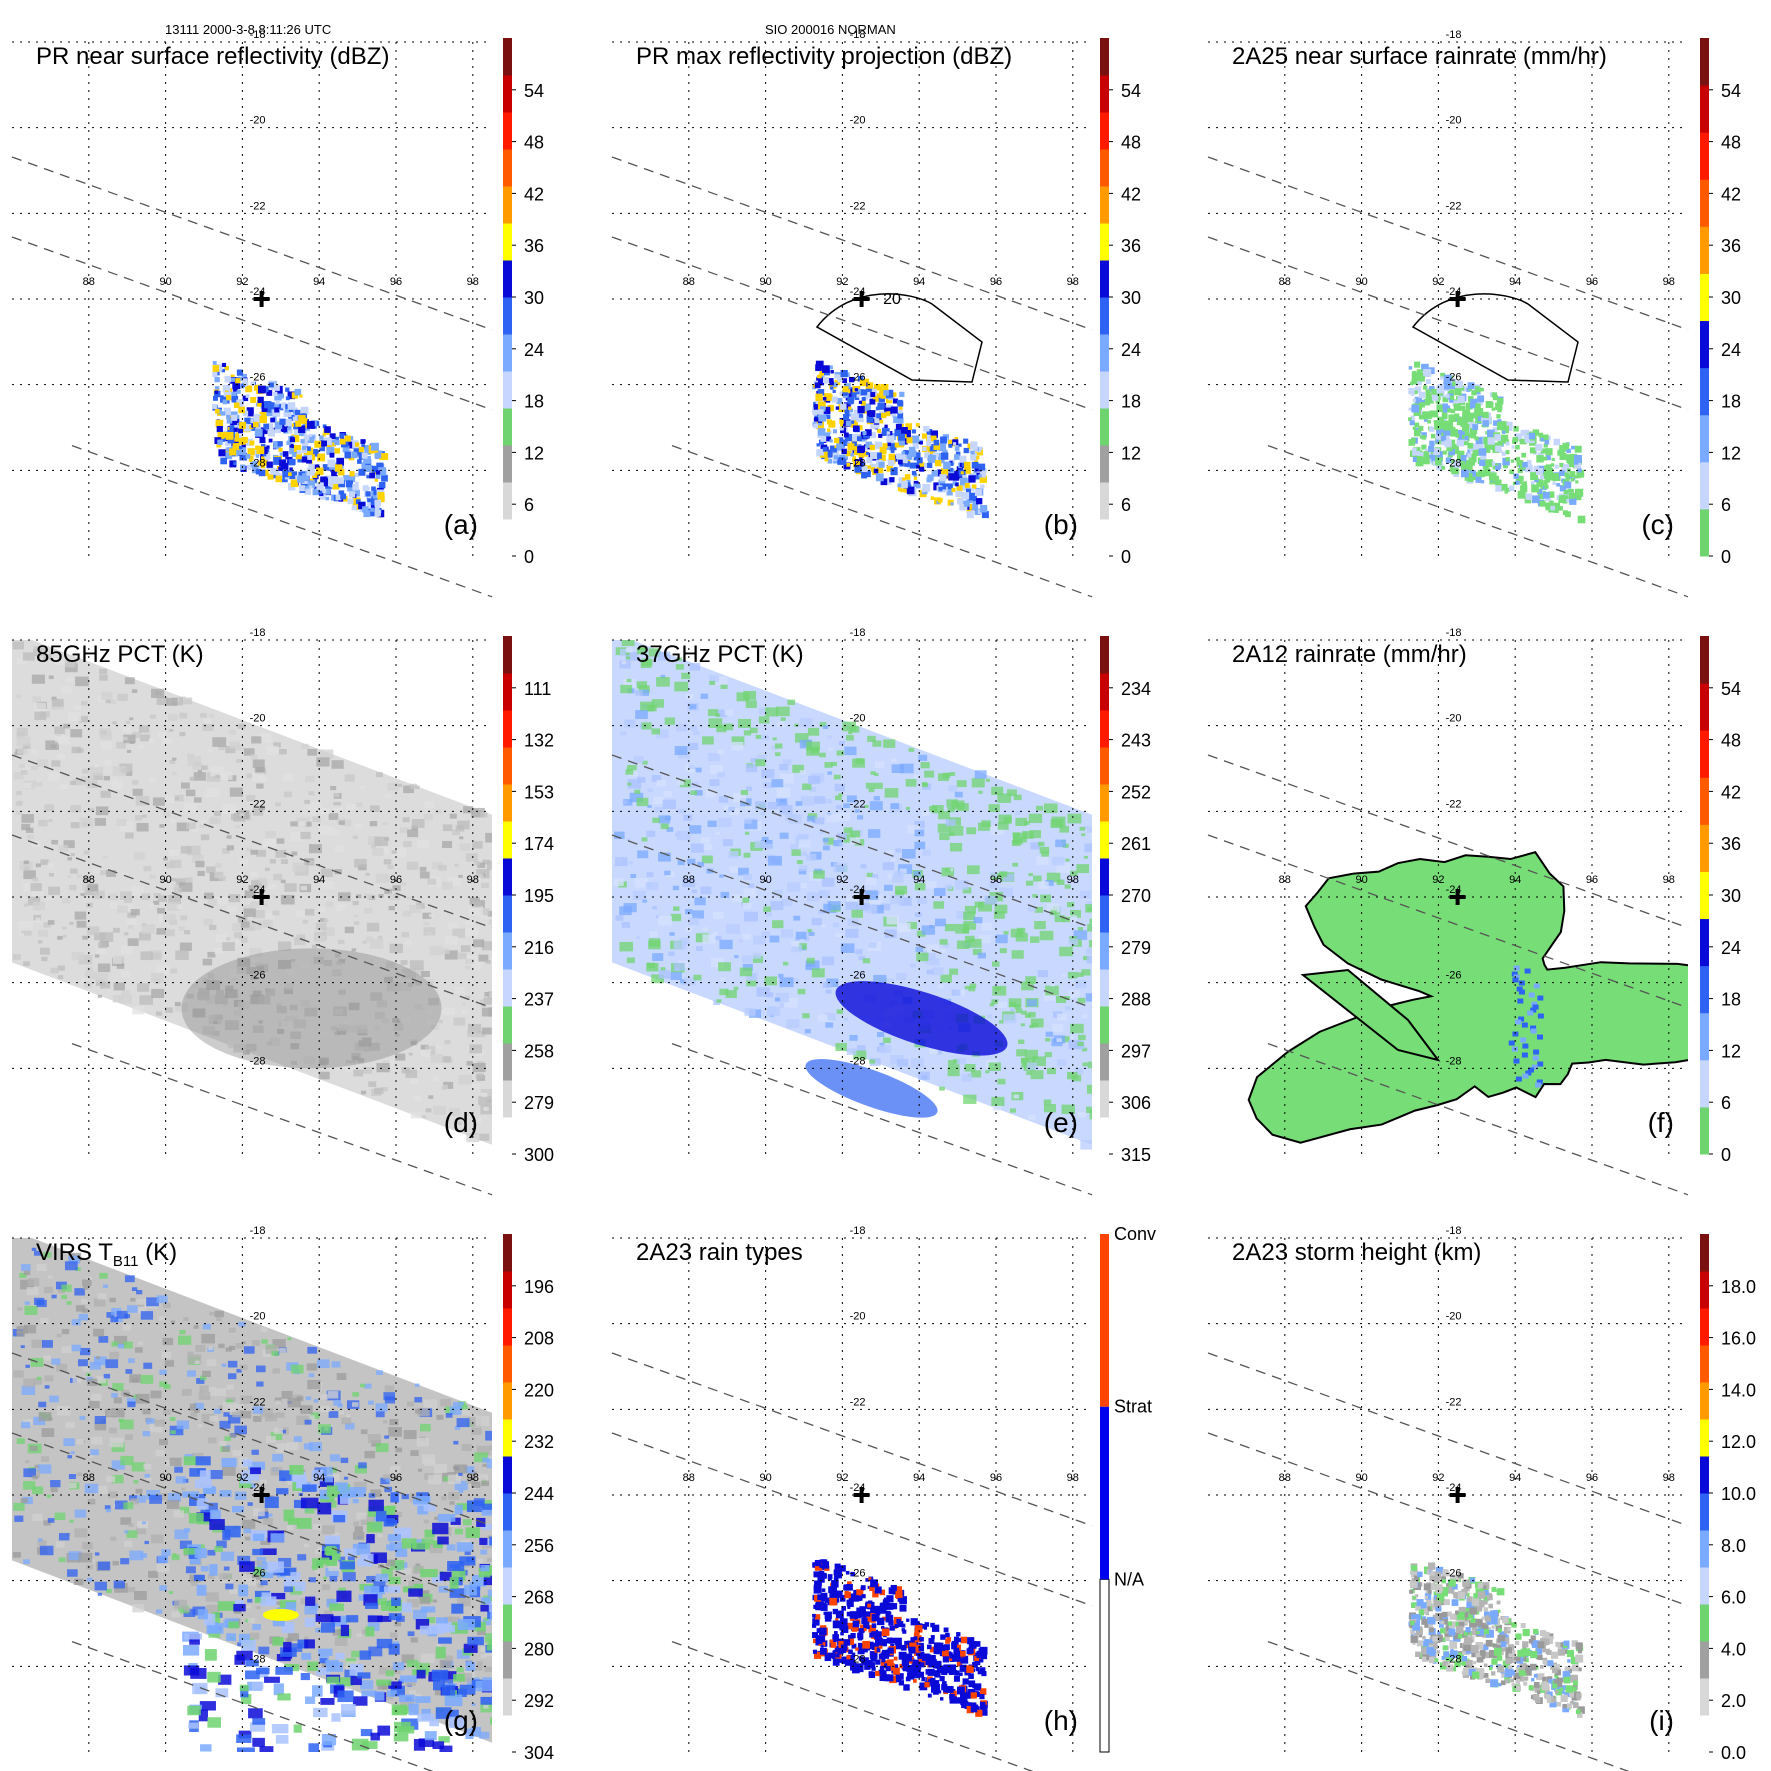  I want to click on colorbar: 300 279 258 237 216 195 174 153 132 111, so click(528, 900).